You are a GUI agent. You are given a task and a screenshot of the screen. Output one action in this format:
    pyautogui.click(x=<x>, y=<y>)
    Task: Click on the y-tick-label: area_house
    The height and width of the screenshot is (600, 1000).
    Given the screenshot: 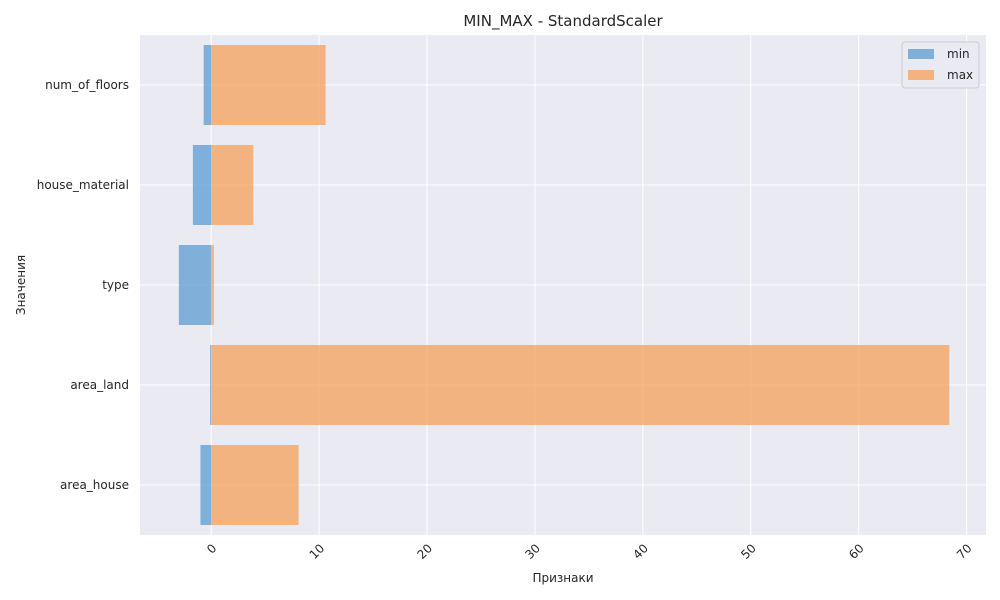 What is the action you would take?
    pyautogui.click(x=94, y=485)
    